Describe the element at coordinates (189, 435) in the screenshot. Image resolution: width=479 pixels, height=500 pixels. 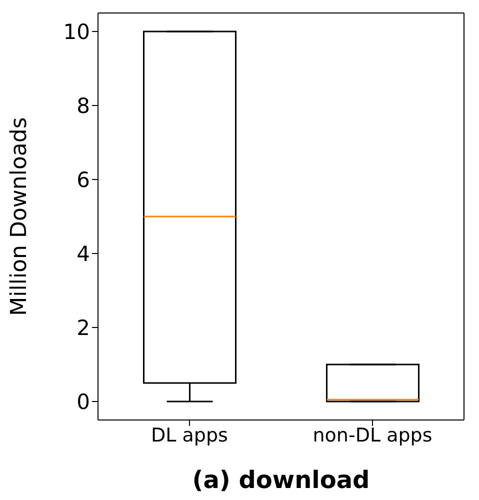
I see `x-tick-label: DL apps` at that location.